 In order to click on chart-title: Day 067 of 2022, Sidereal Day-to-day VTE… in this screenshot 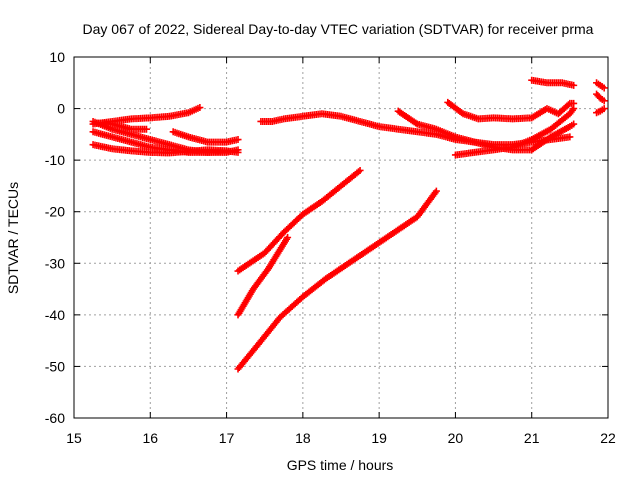, I will do `click(338, 29)`.